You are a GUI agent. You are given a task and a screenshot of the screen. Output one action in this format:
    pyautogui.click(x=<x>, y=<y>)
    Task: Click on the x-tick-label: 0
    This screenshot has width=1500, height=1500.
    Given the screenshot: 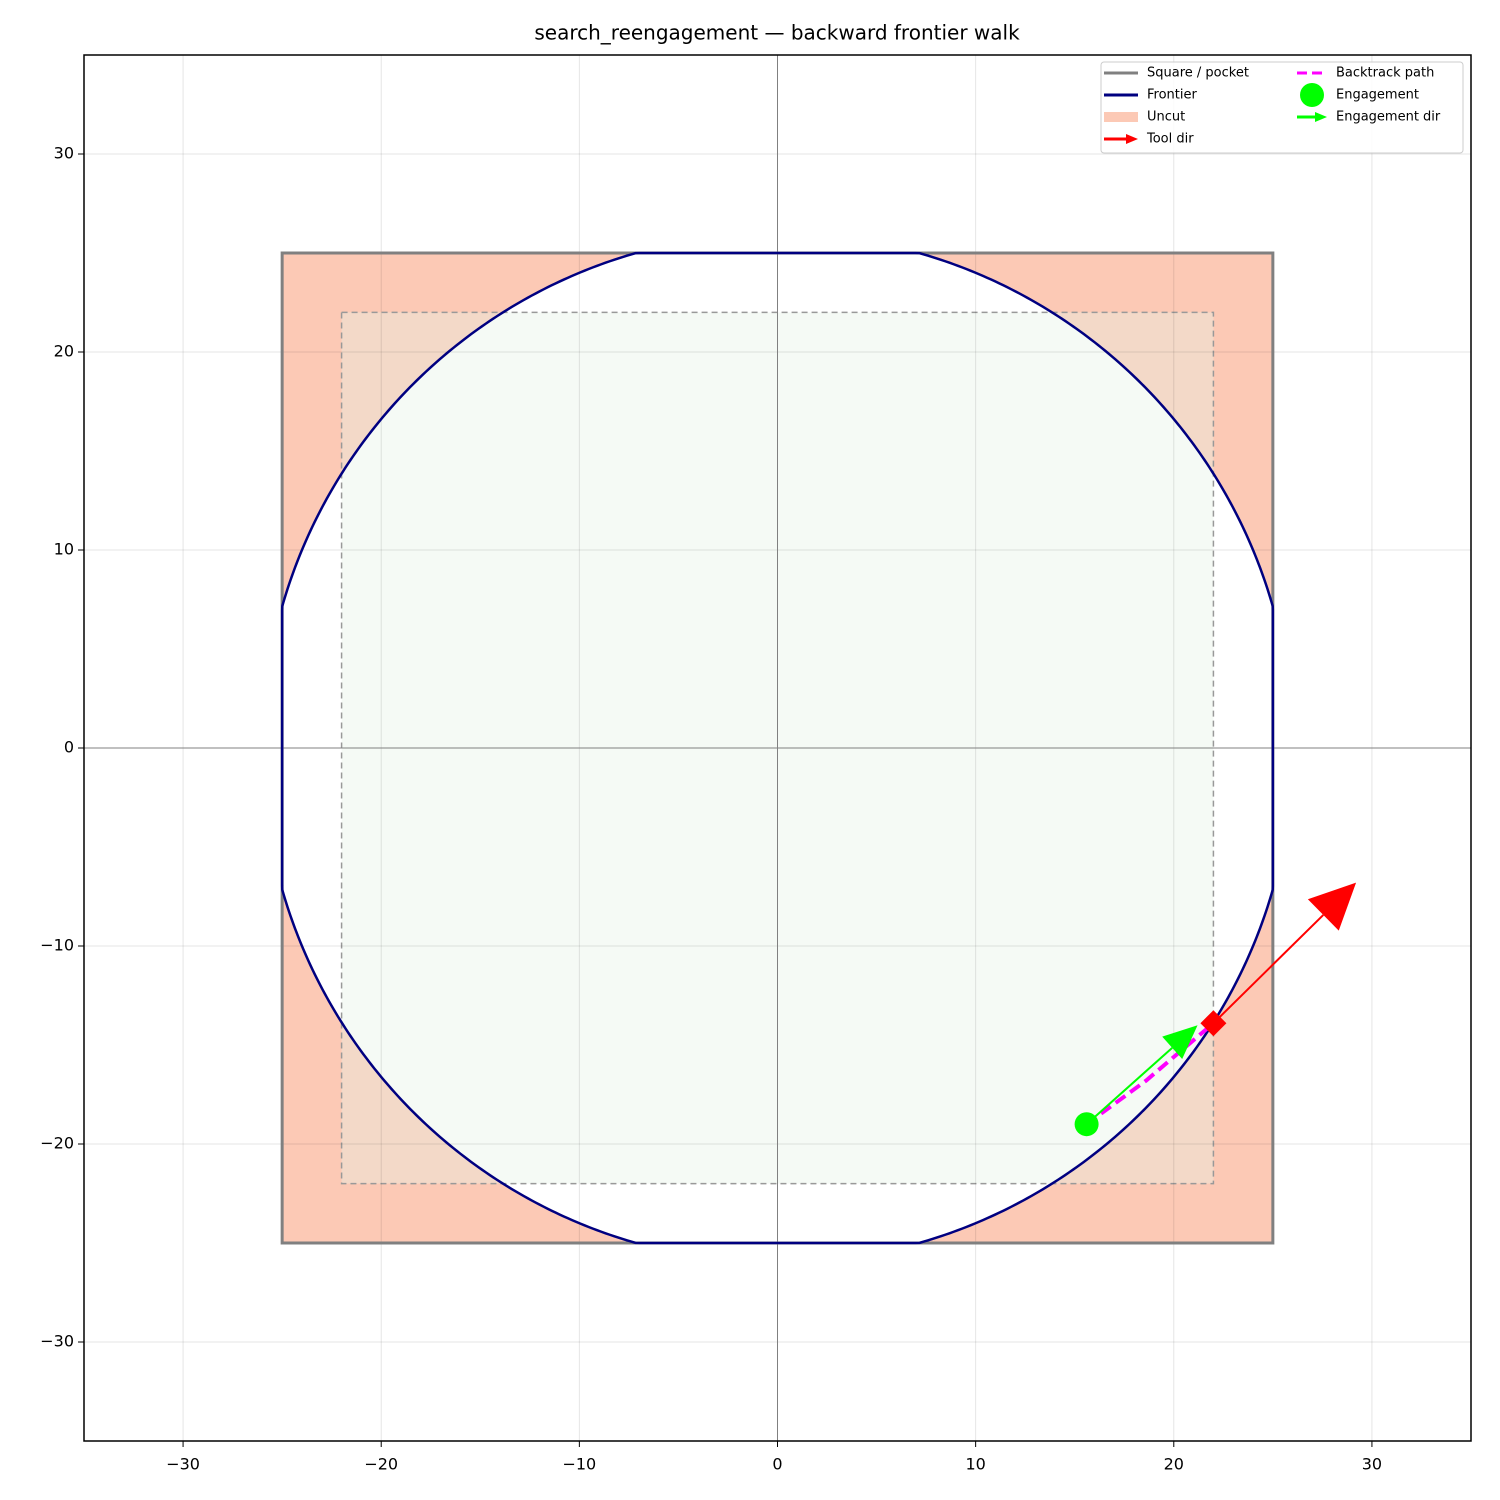 What is the action you would take?
    pyautogui.click(x=777, y=1464)
    